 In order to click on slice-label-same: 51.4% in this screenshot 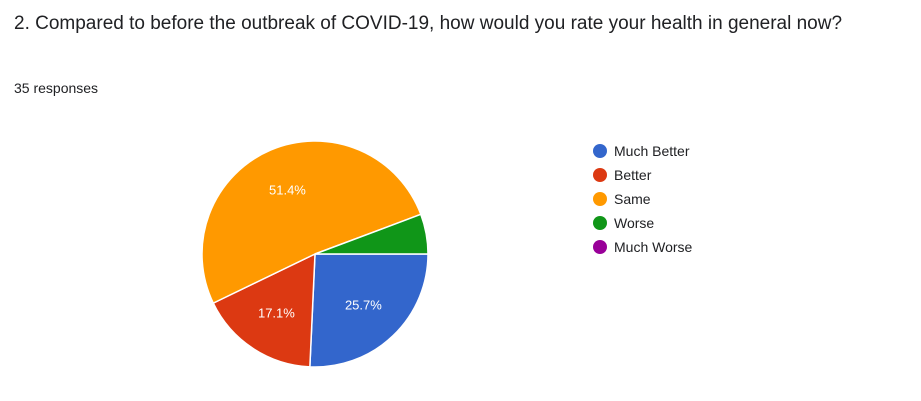, I will do `click(287, 190)`.